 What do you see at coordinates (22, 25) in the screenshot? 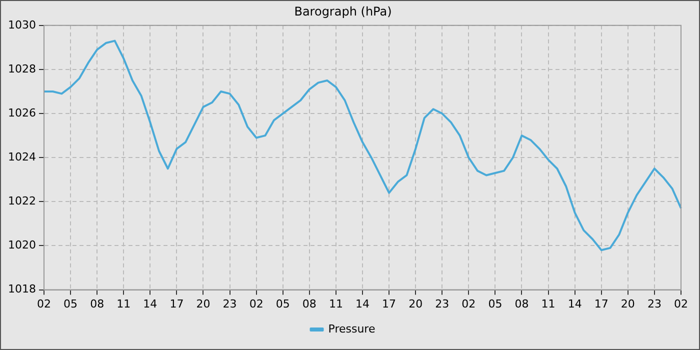
I see `y-tick-label: 1030` at bounding box center [22, 25].